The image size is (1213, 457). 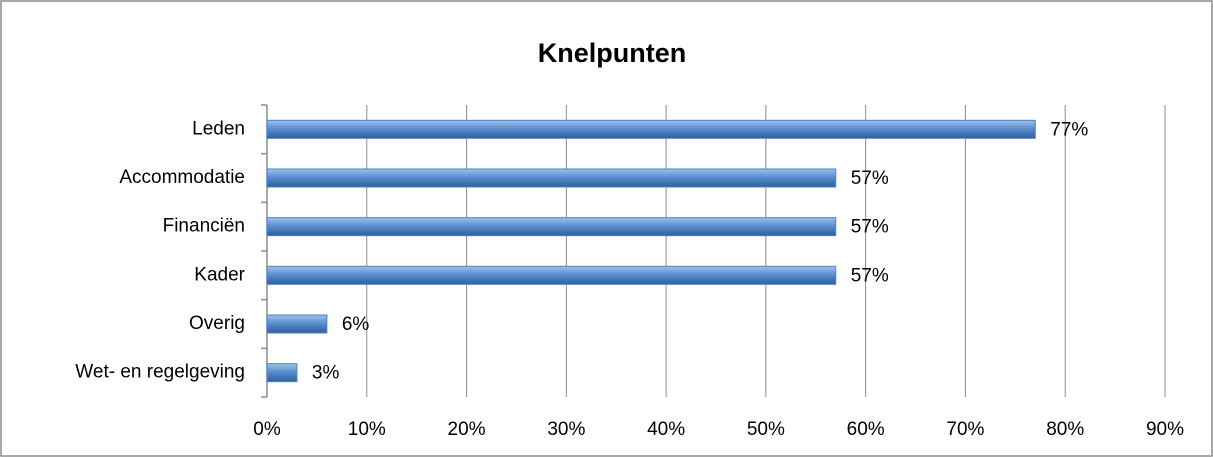 I want to click on x-tick-label: 80%, so click(x=1065, y=429).